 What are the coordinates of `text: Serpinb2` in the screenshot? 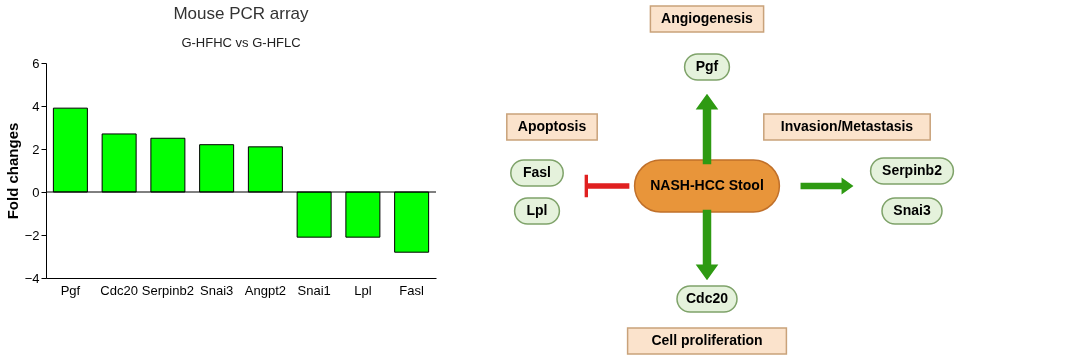 It's located at (912, 170).